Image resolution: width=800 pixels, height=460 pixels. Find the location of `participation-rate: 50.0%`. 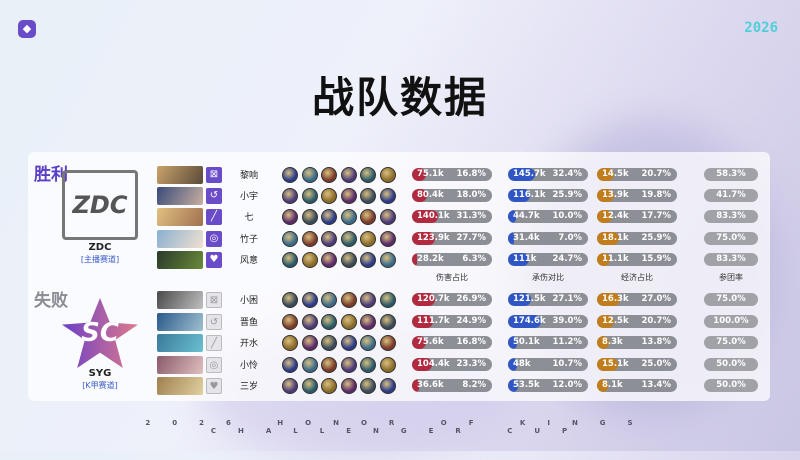

participation-rate: 50.0% is located at coordinates (731, 385).